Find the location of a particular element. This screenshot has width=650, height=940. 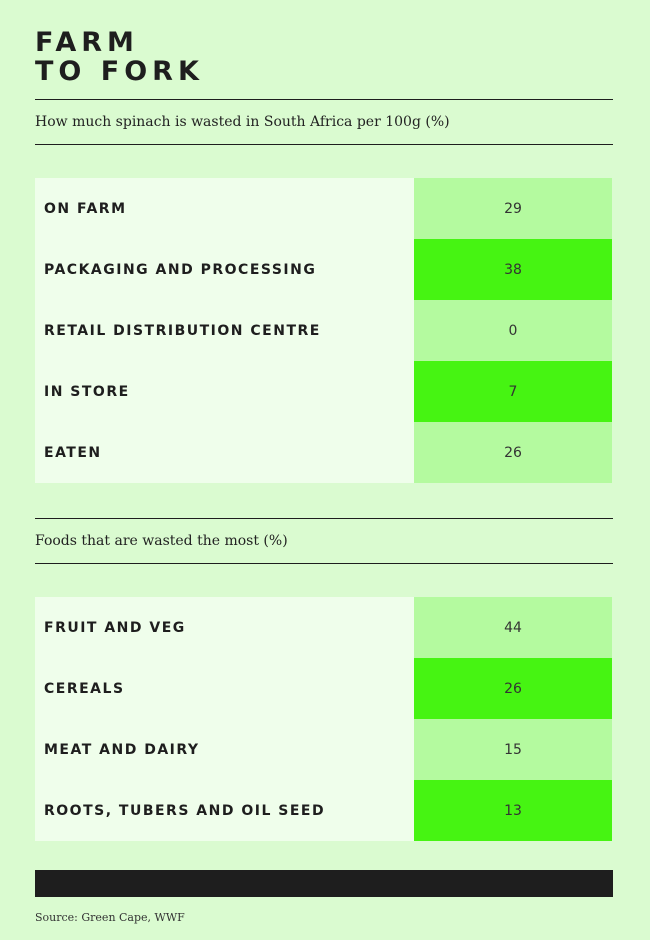

table-row: ON FARM 29 is located at coordinates (323, 208).